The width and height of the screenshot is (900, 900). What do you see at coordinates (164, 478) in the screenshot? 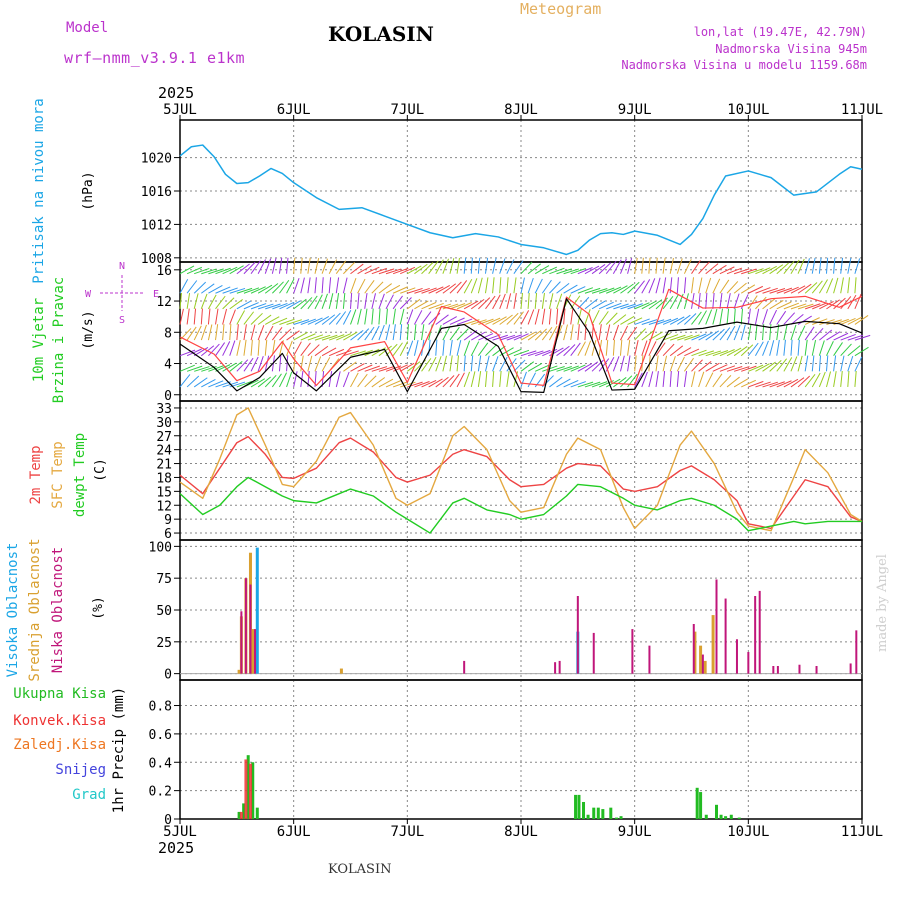
I see `temperature-ytick-label: 18` at bounding box center [164, 478].